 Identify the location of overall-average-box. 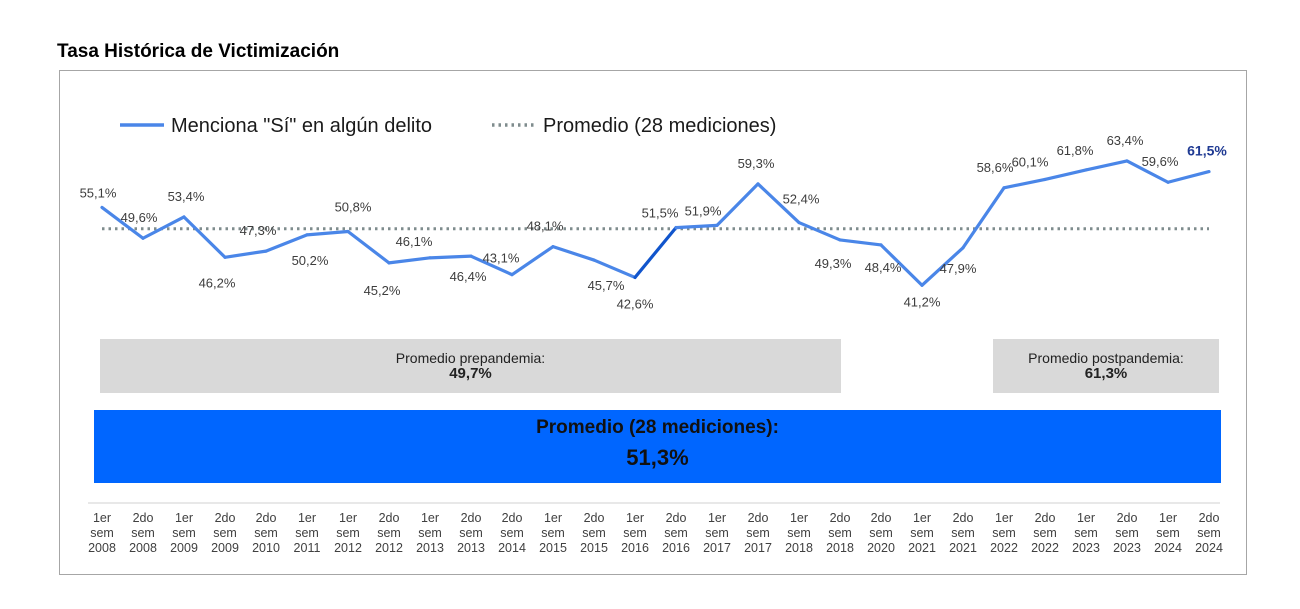
(657, 446).